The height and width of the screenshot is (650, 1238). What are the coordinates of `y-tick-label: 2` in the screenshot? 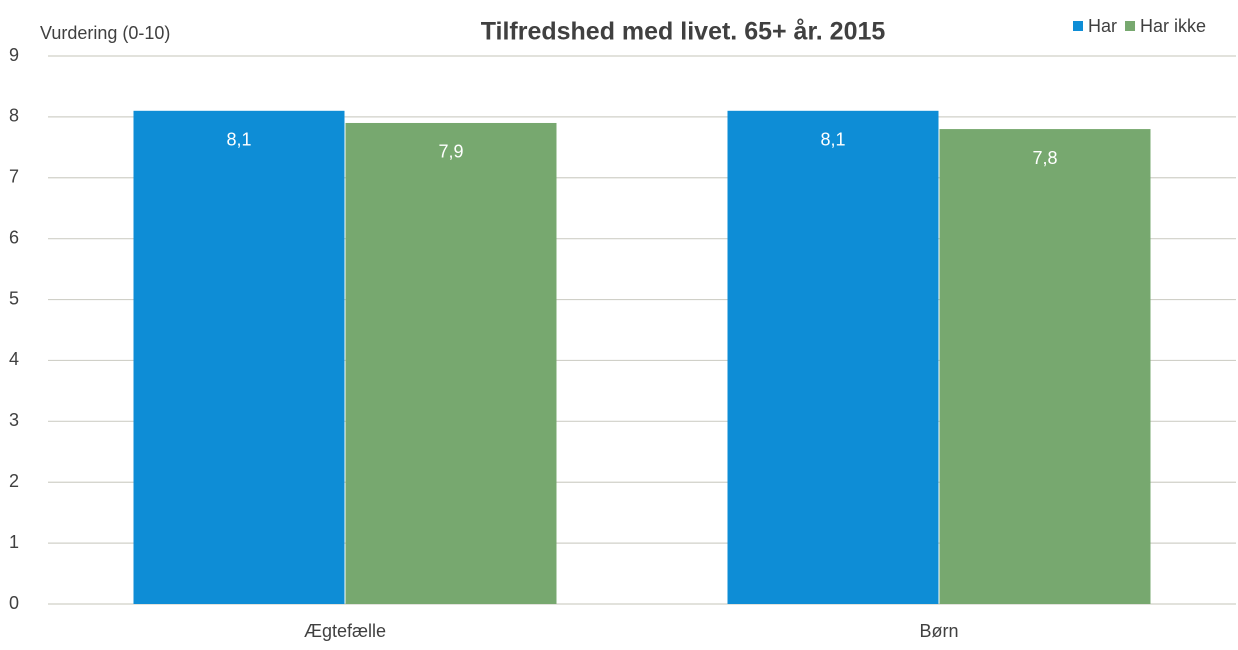 It's located at (14, 481).